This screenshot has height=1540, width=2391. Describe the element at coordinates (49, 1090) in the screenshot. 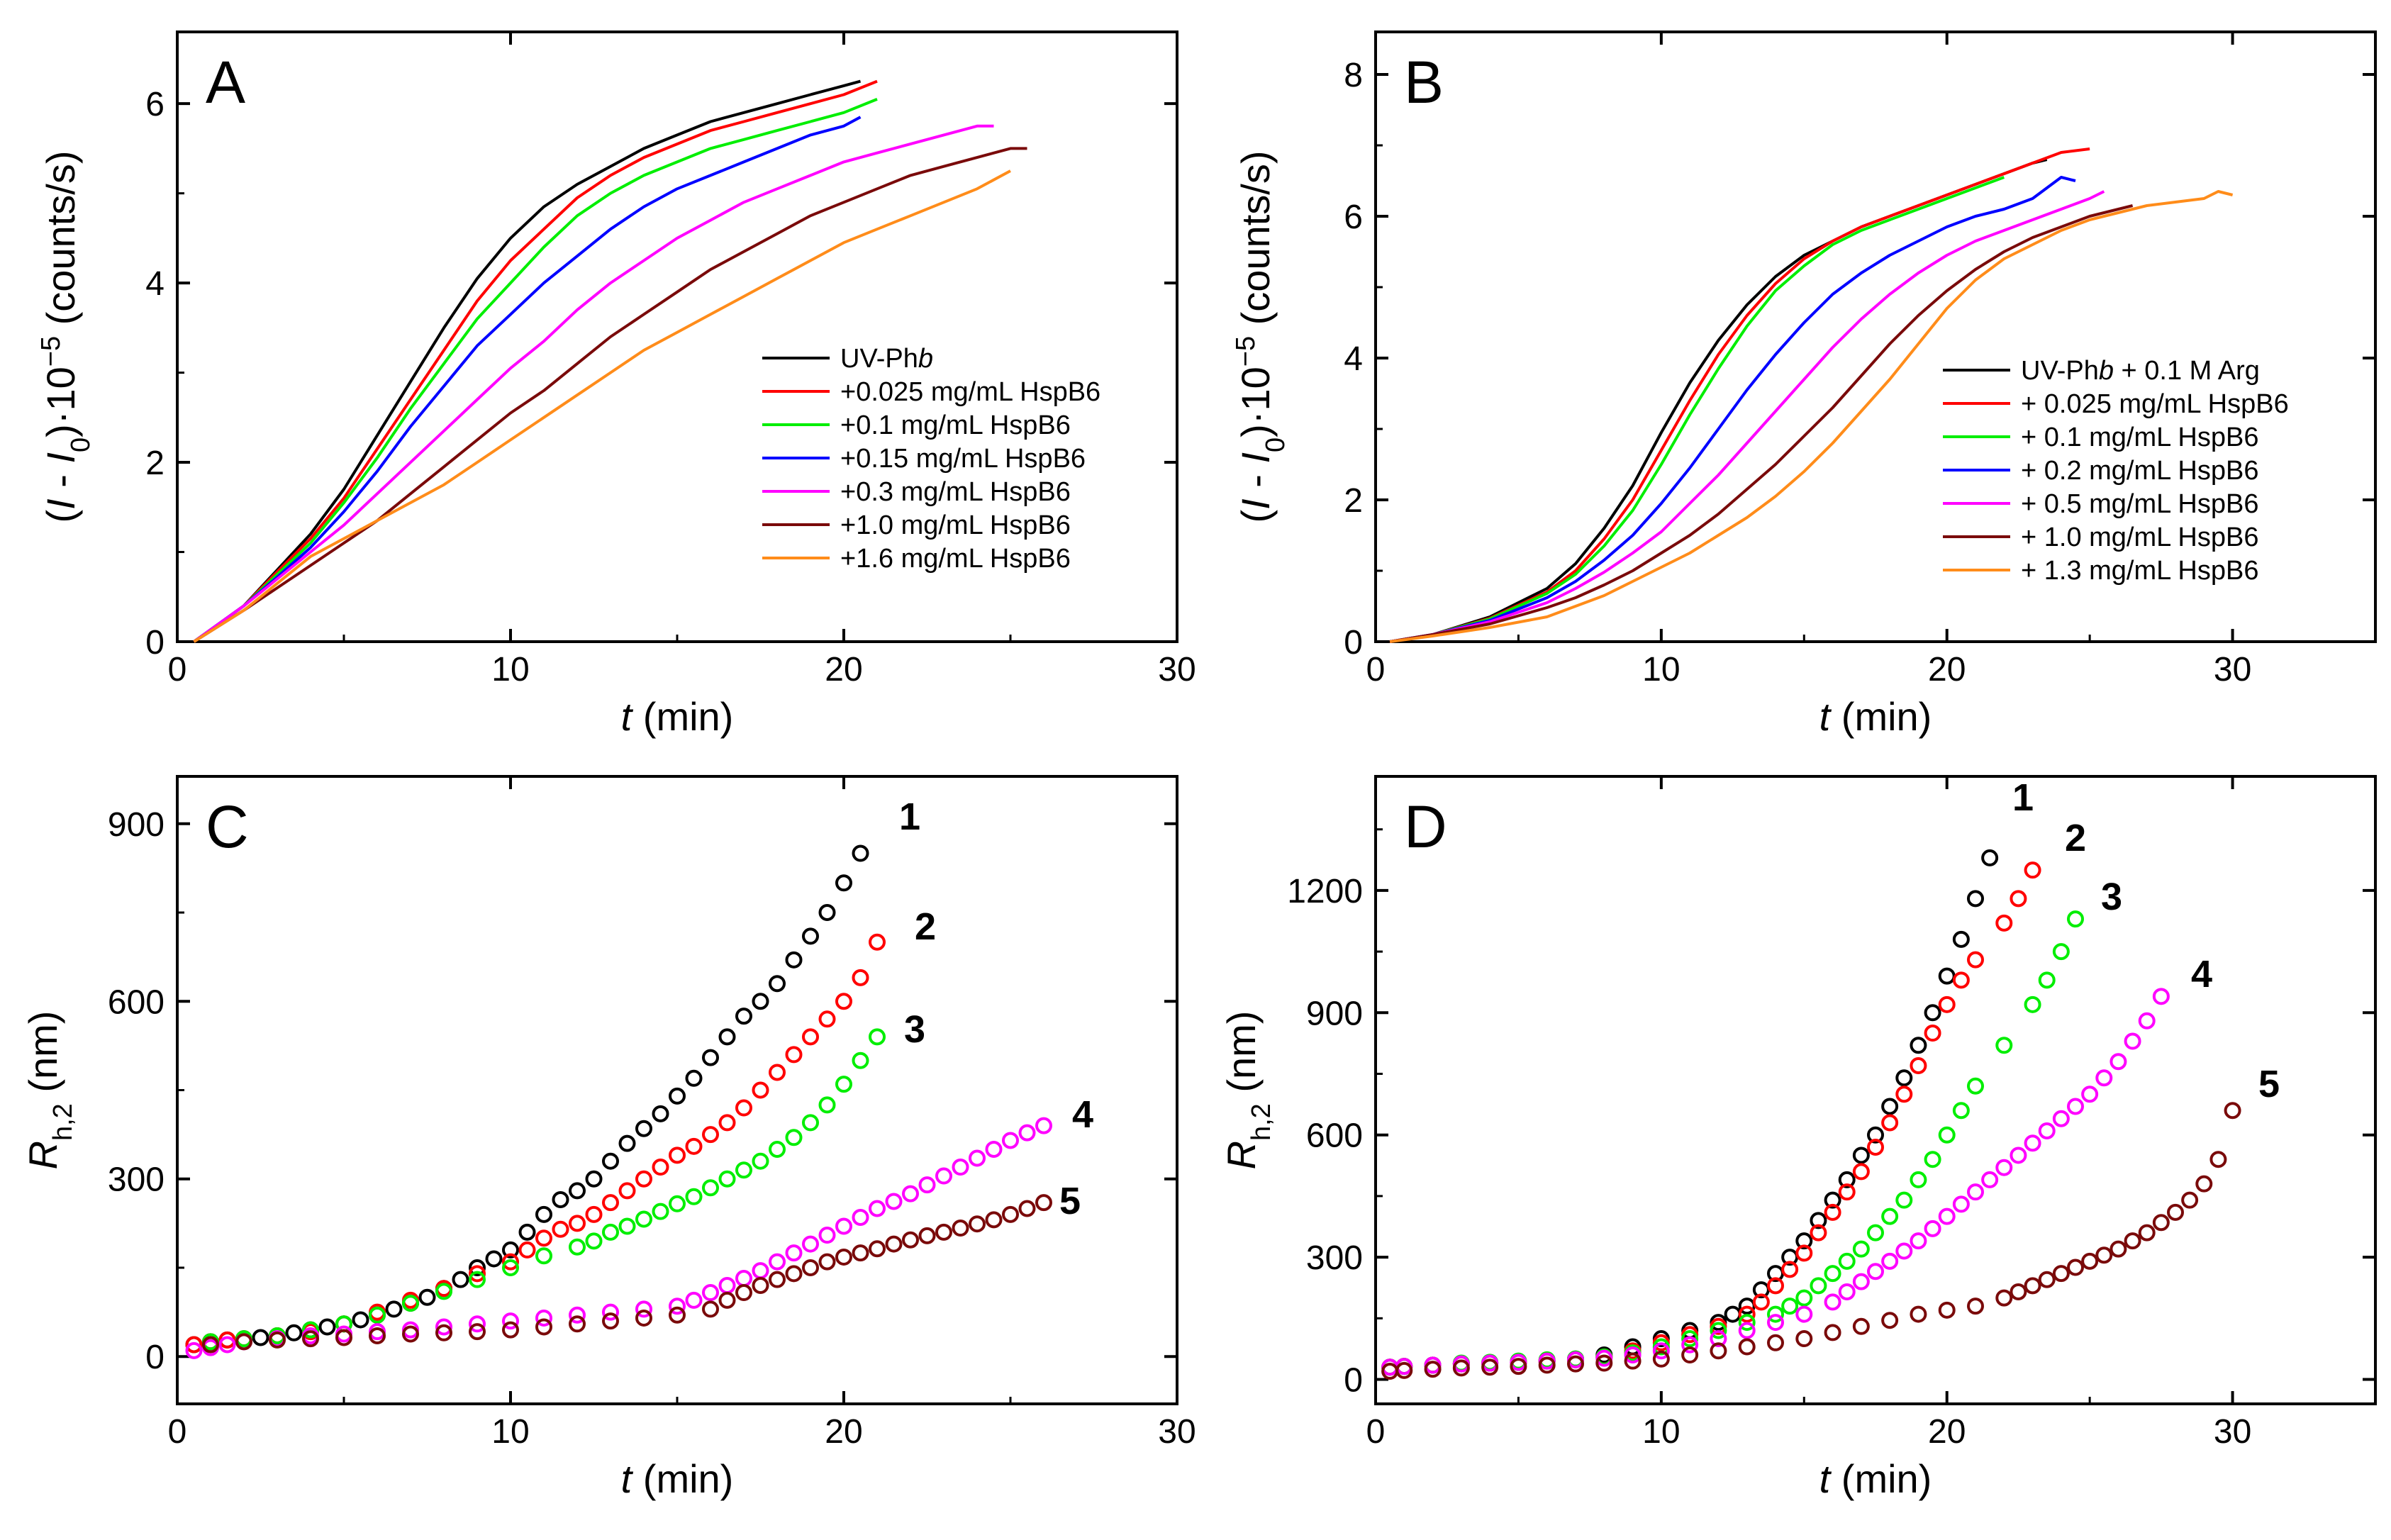

I see `y-axis-label: Rh,2 (nm)` at that location.